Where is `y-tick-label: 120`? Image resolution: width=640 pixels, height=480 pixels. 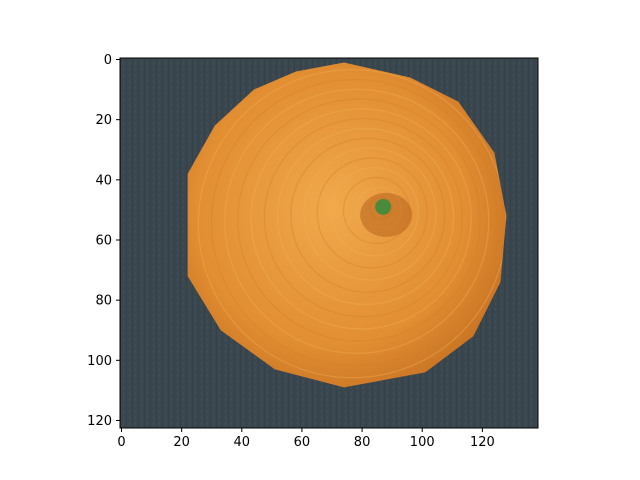
y-tick-label: 120 is located at coordinates (99, 421).